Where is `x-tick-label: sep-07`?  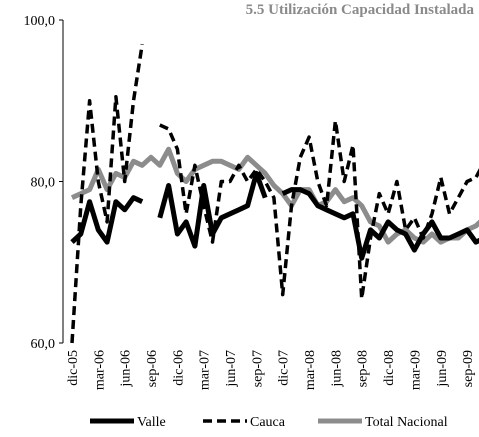
x-tick-label: sep-07 is located at coordinates (257, 368).